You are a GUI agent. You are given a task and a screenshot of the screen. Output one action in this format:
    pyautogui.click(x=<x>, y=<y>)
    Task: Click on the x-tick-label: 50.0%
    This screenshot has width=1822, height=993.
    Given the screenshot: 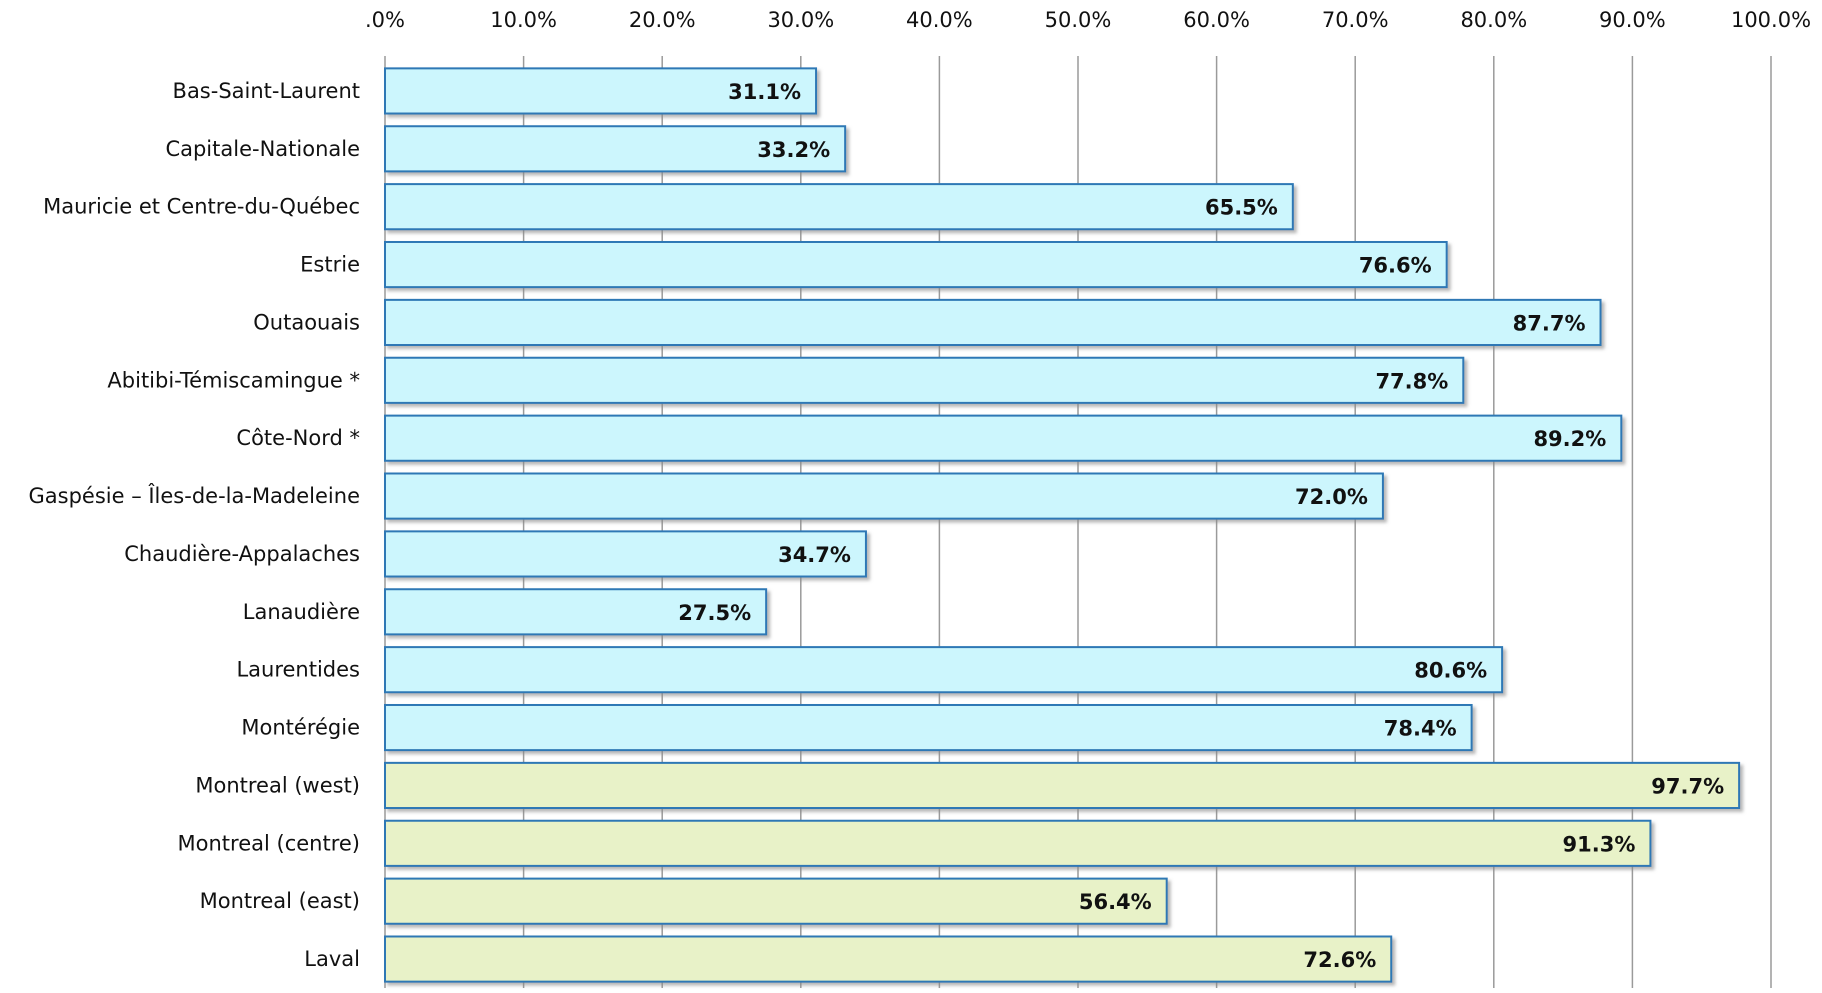 What is the action you would take?
    pyautogui.click(x=1078, y=20)
    